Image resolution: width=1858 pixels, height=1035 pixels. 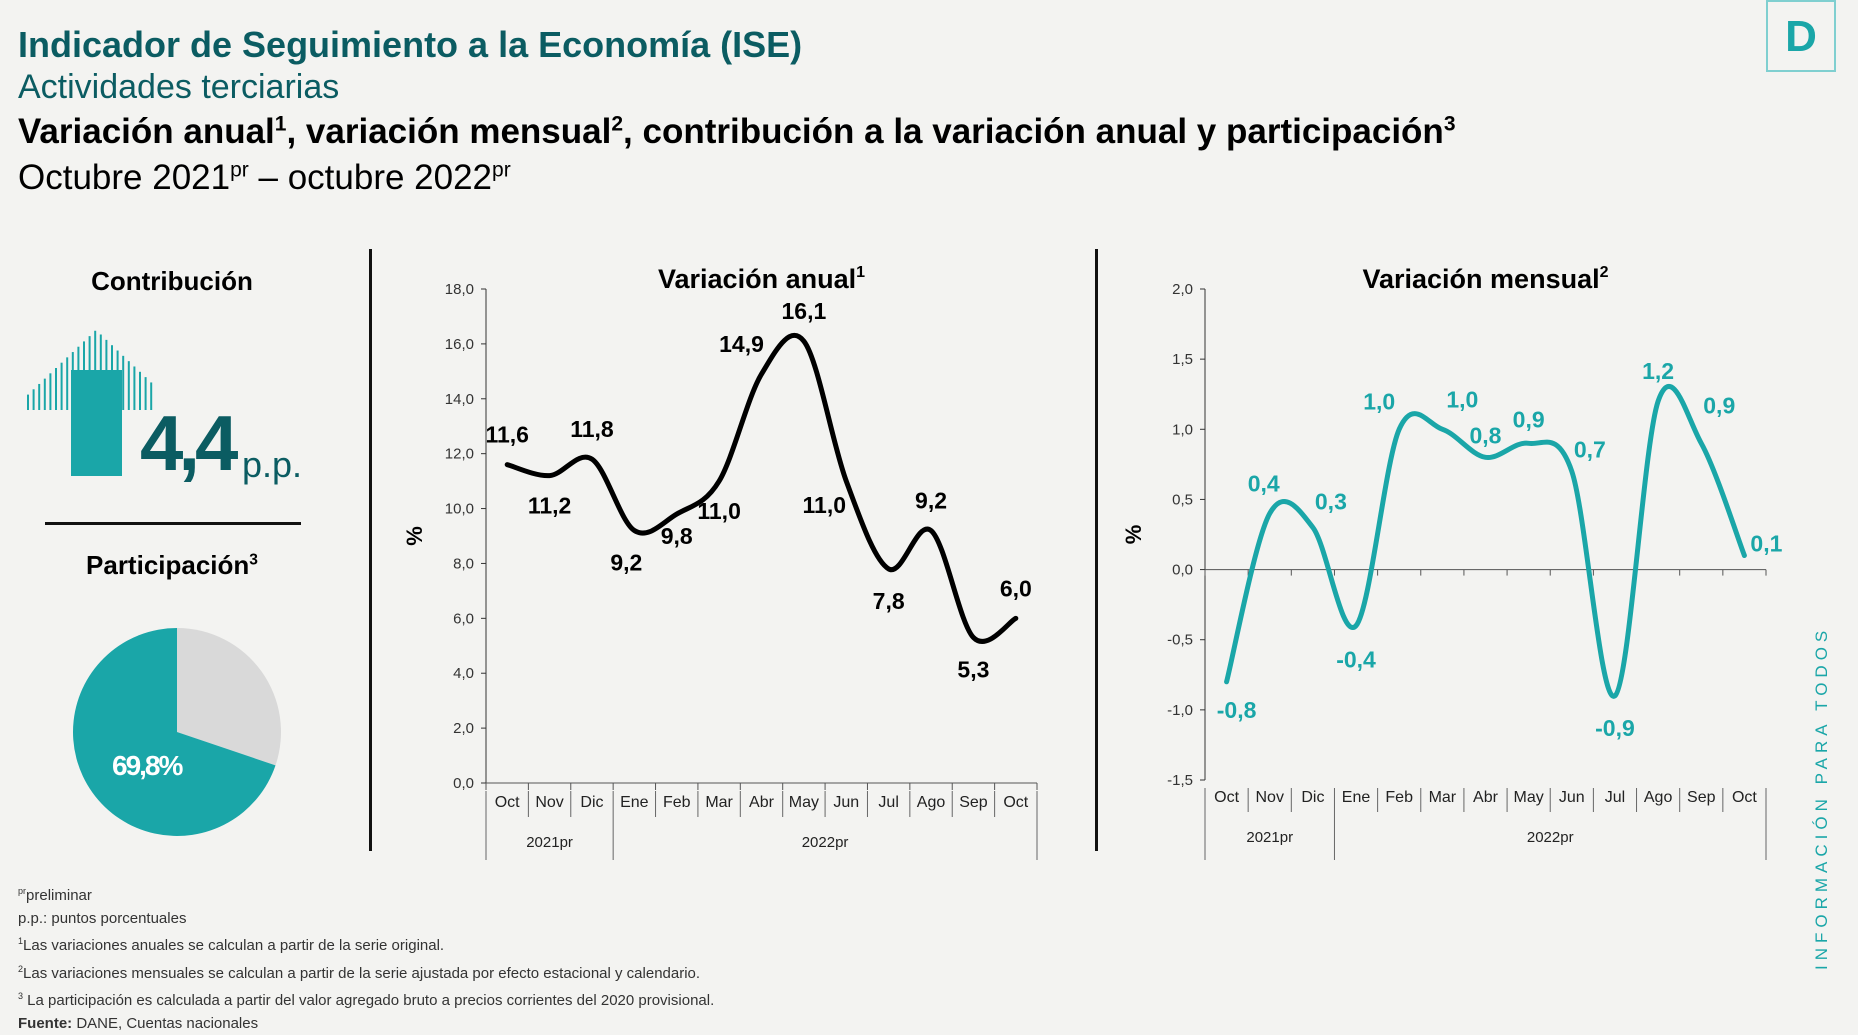 I want to click on participation-pie: 69,8%, so click(x=180, y=740).